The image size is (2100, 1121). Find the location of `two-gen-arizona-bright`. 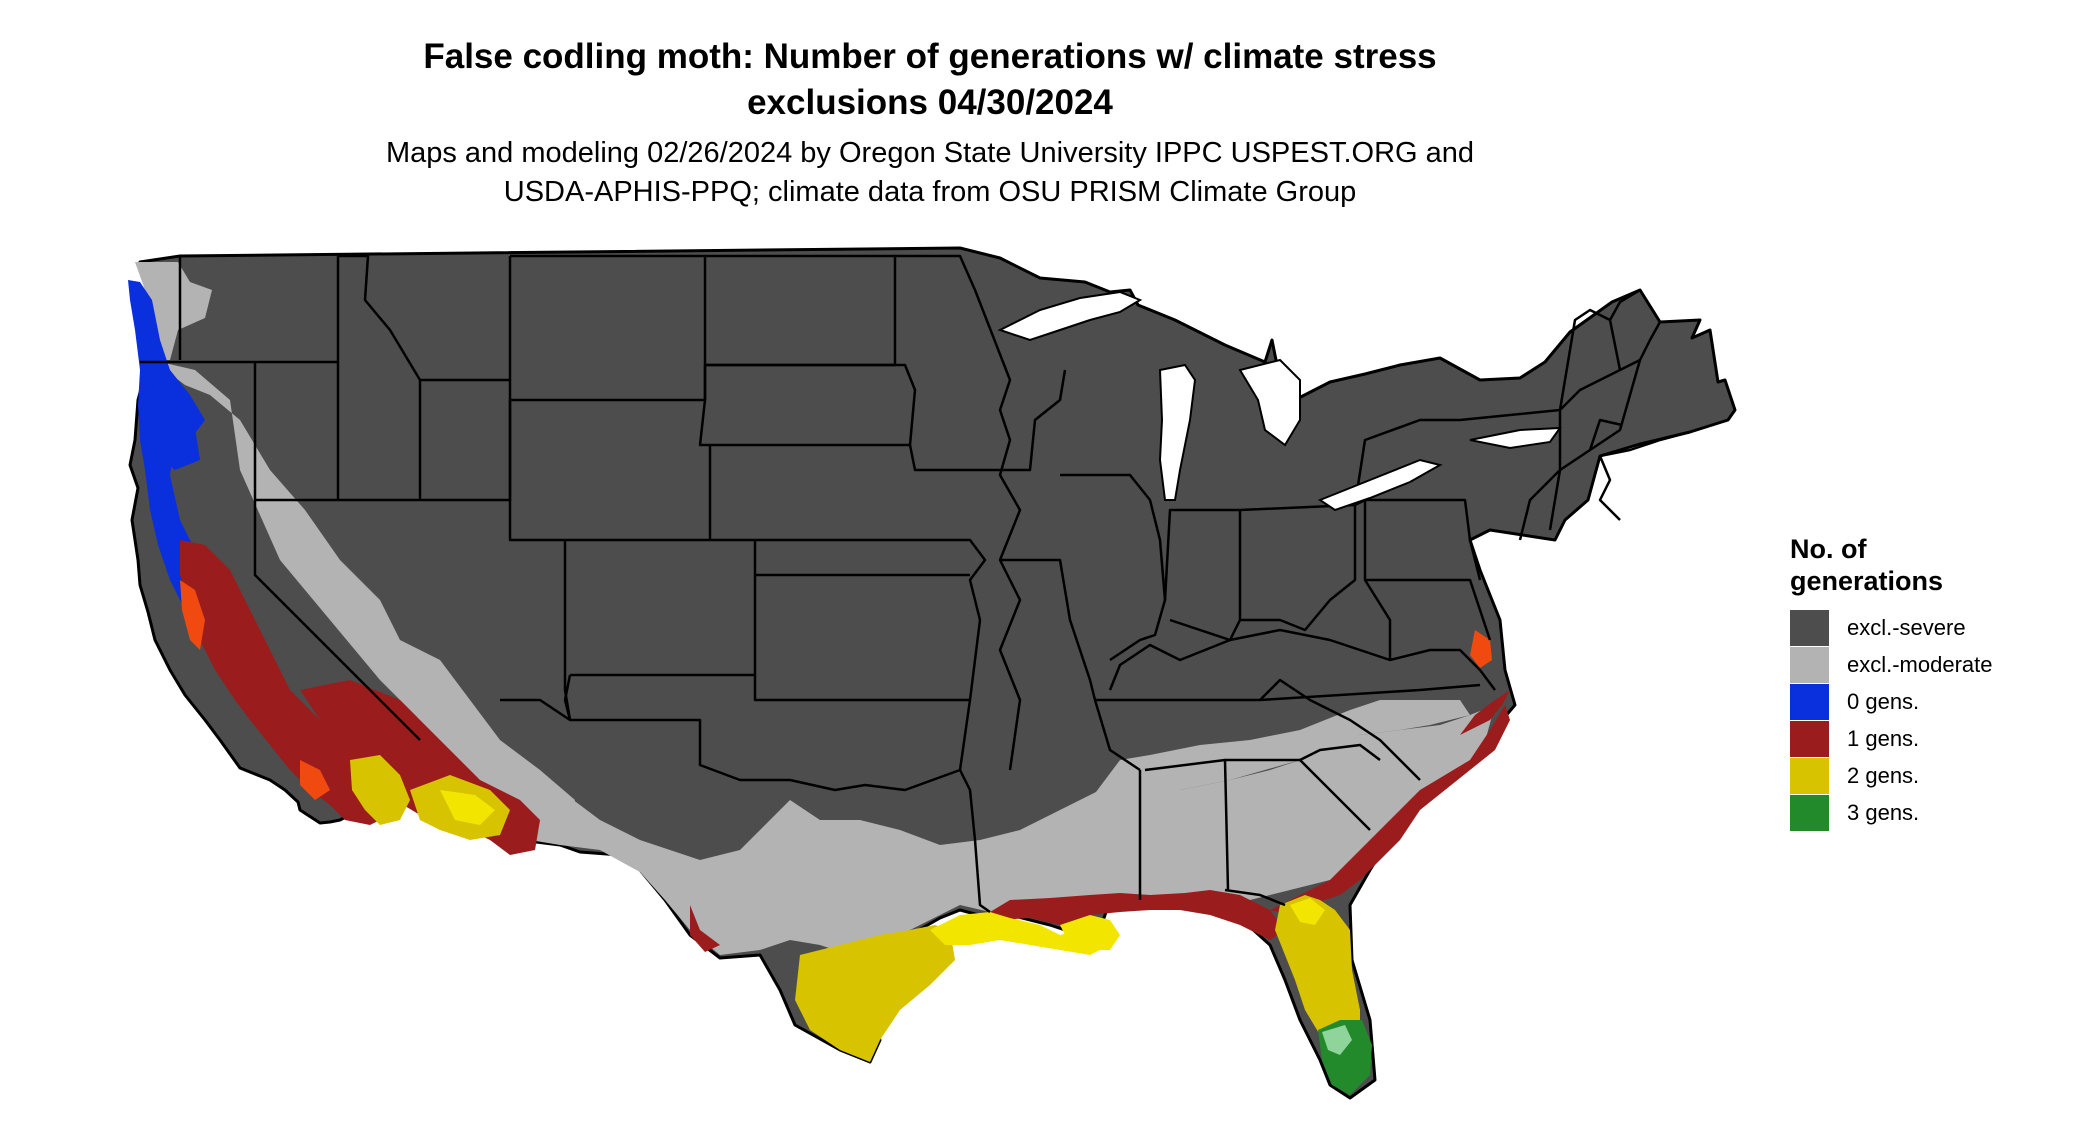

two-gen-arizona-bright is located at coordinates (467, 807).